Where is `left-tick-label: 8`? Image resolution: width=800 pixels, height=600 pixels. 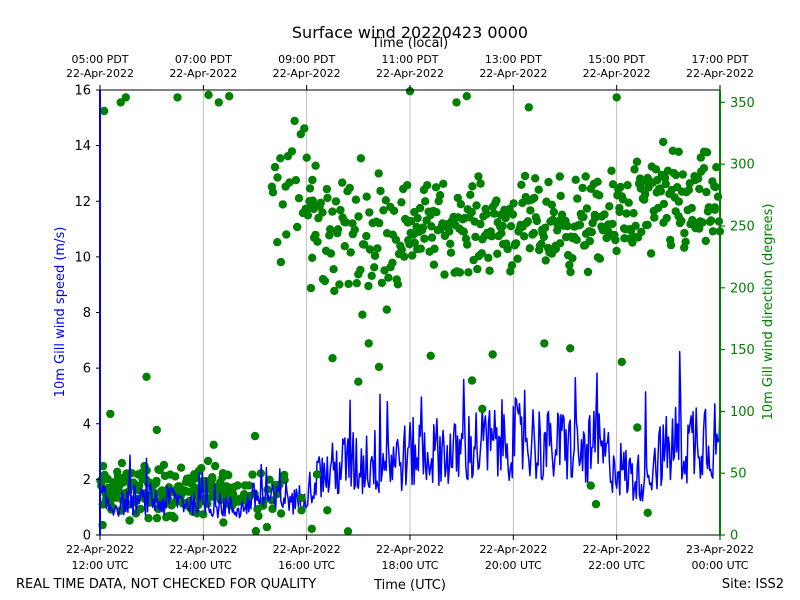 left-tick-label: 8 is located at coordinates (87, 313).